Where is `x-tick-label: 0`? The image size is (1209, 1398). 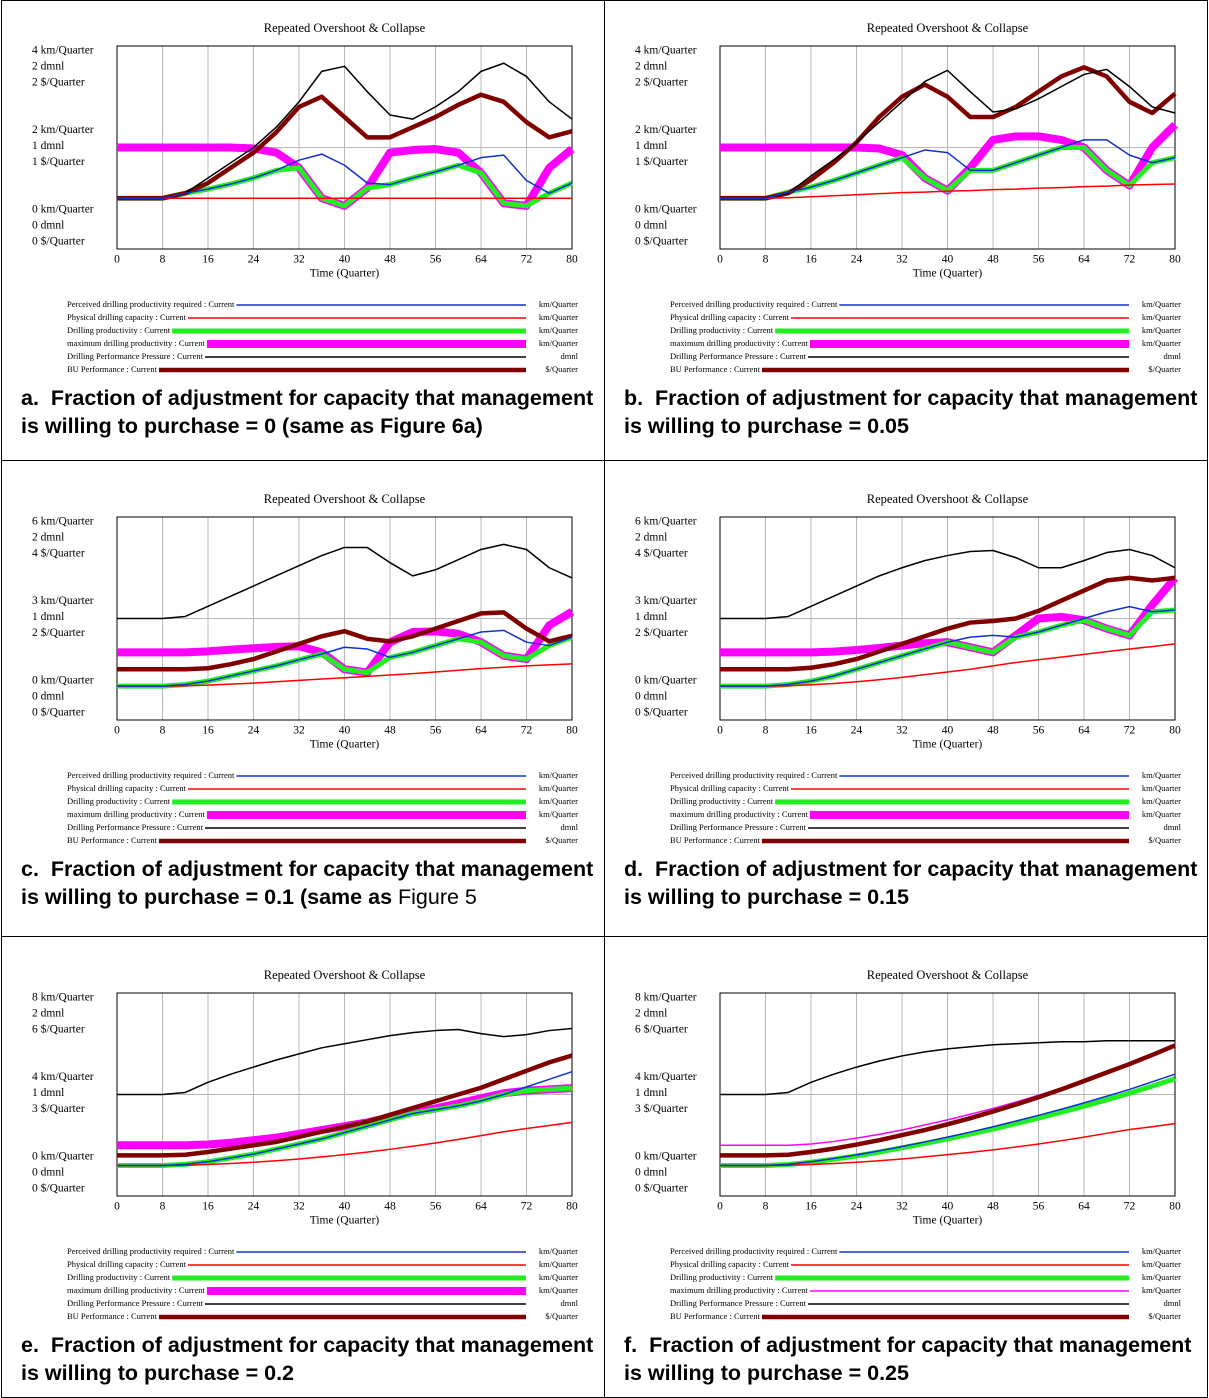
x-tick-label: 0 is located at coordinates (720, 731).